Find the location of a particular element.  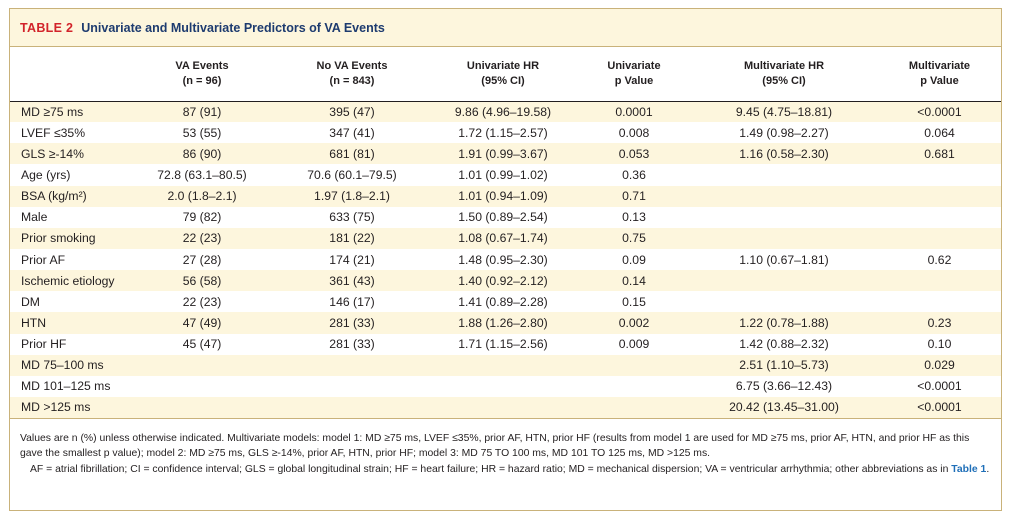

table-row: MD 101–125 ms 6.75 (3.66–12.43) <0.0001 is located at coordinates (505, 386).